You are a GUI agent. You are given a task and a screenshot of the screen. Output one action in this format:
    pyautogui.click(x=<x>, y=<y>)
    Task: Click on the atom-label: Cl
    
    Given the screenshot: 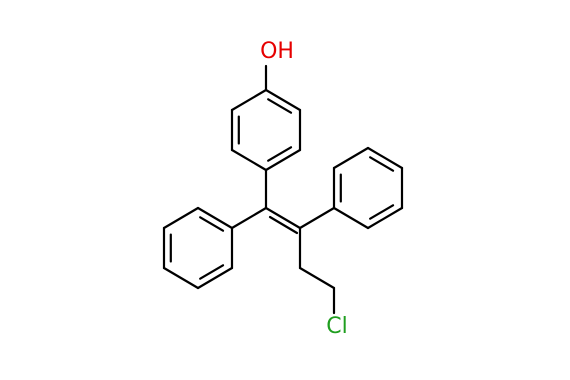 What is the action you would take?
    pyautogui.click(x=336, y=326)
    